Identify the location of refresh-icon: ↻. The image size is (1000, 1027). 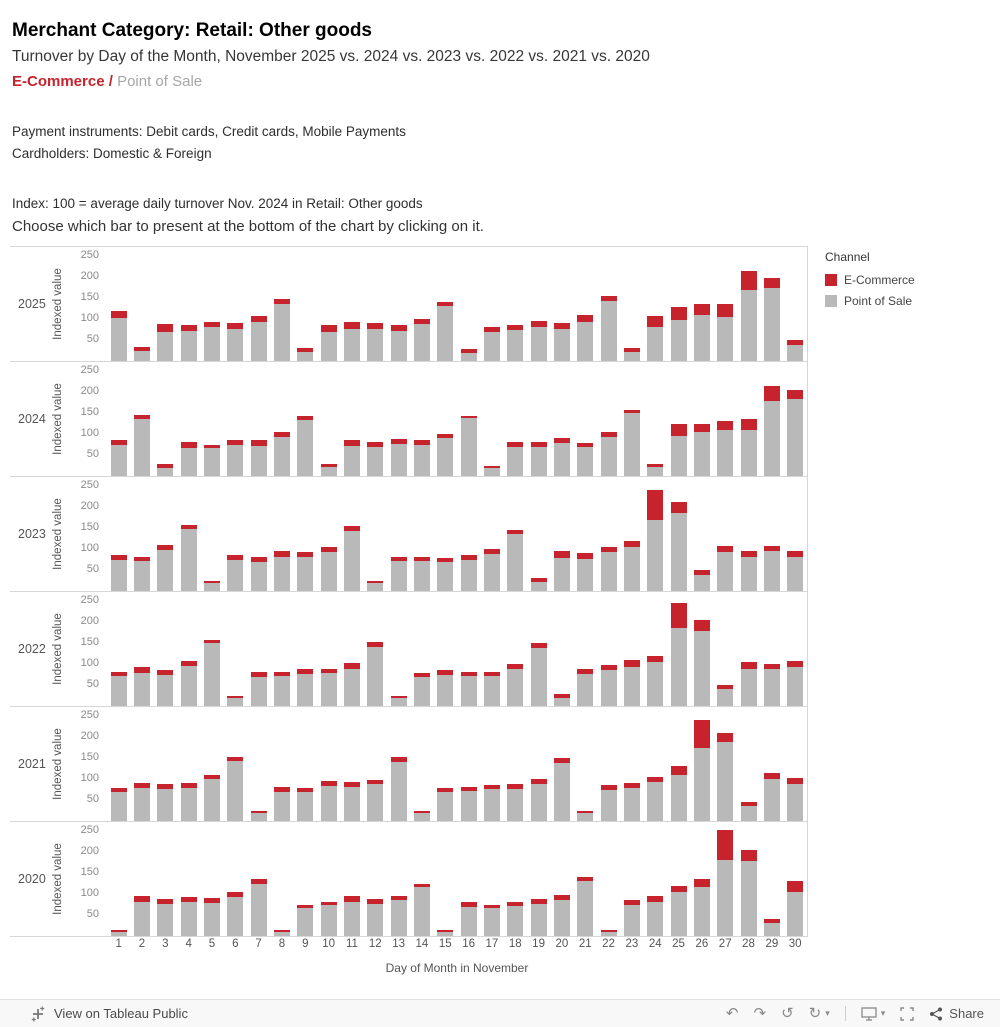
(815, 1013).